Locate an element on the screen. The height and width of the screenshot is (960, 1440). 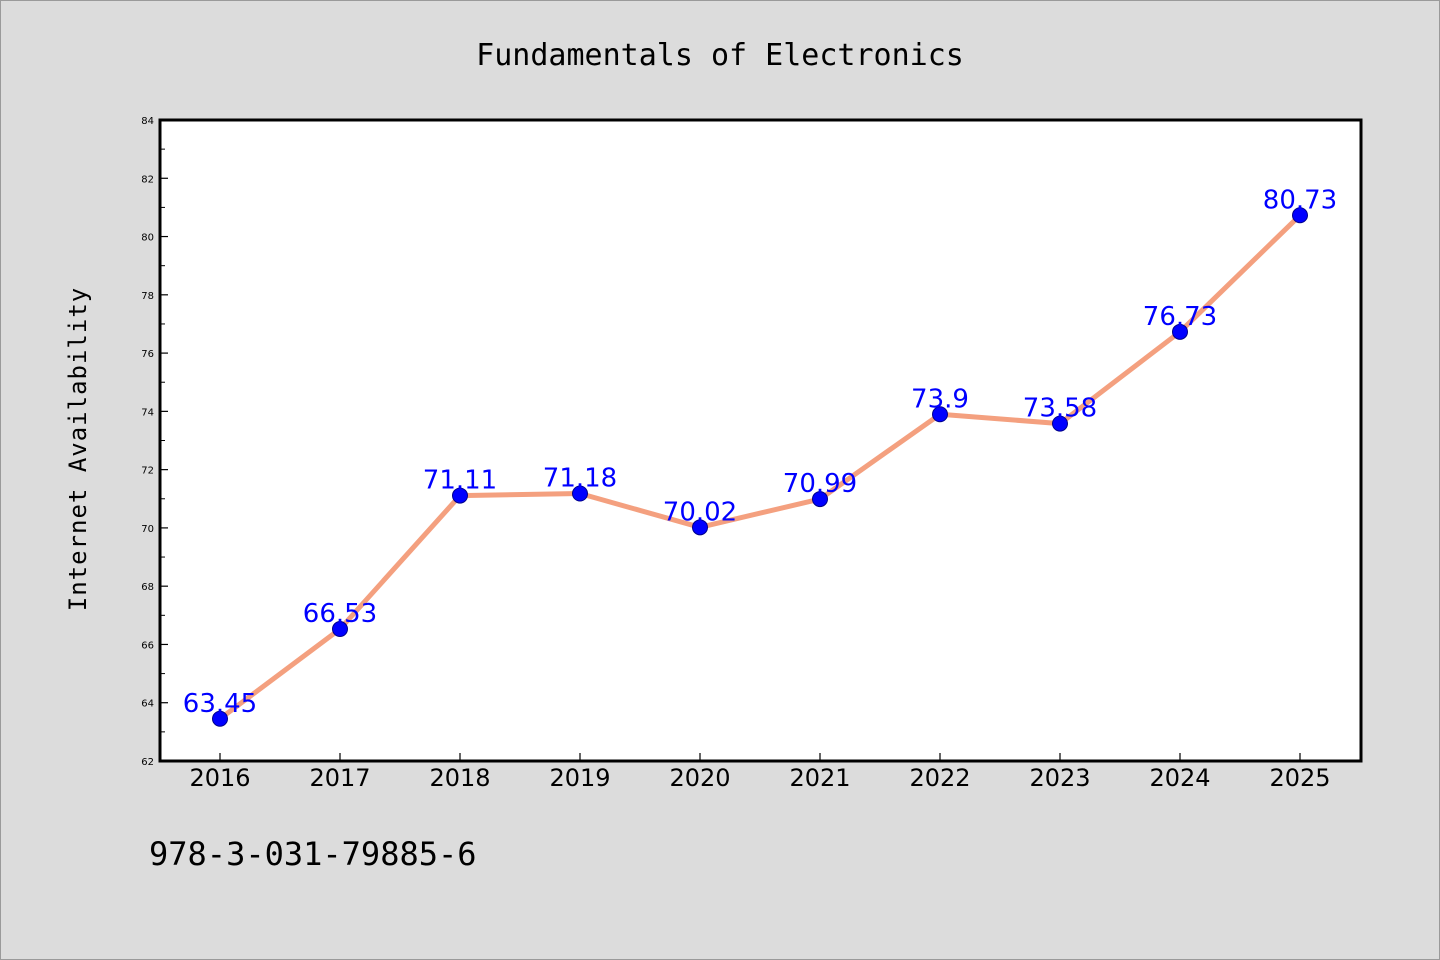
x-tick-label: 2023 is located at coordinates (1059, 778).